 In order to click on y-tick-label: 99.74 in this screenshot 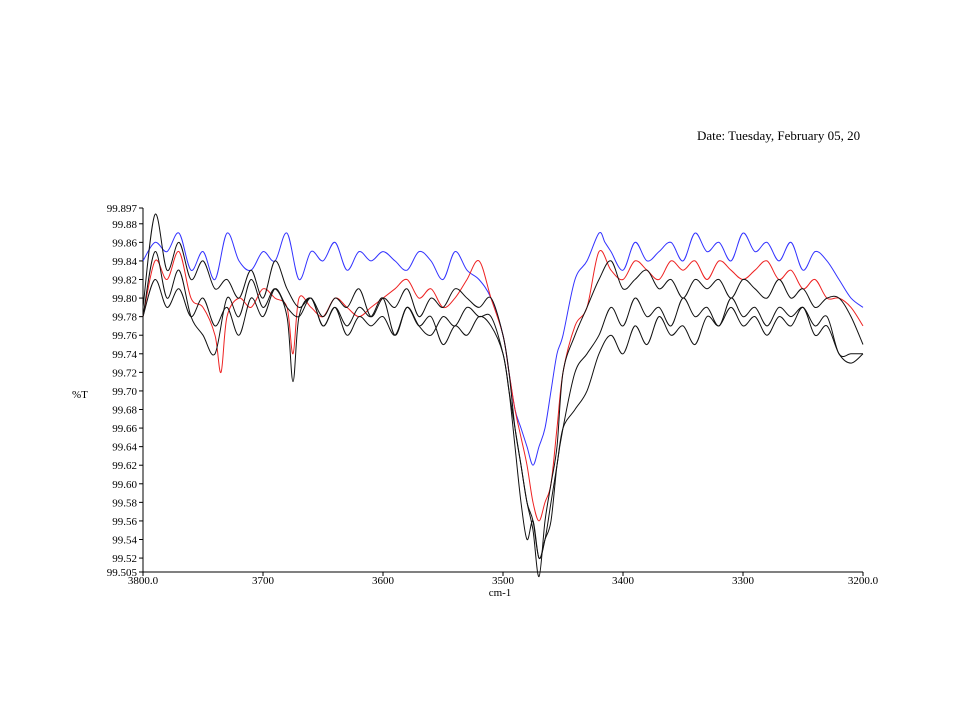, I will do `click(124, 355)`.